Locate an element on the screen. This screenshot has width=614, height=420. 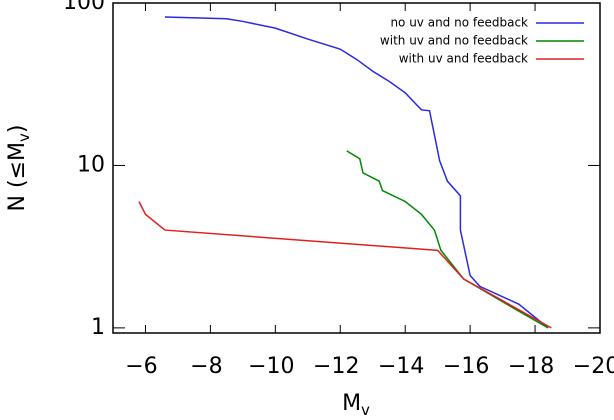
x-axis-label: Mv is located at coordinates (356, 405).